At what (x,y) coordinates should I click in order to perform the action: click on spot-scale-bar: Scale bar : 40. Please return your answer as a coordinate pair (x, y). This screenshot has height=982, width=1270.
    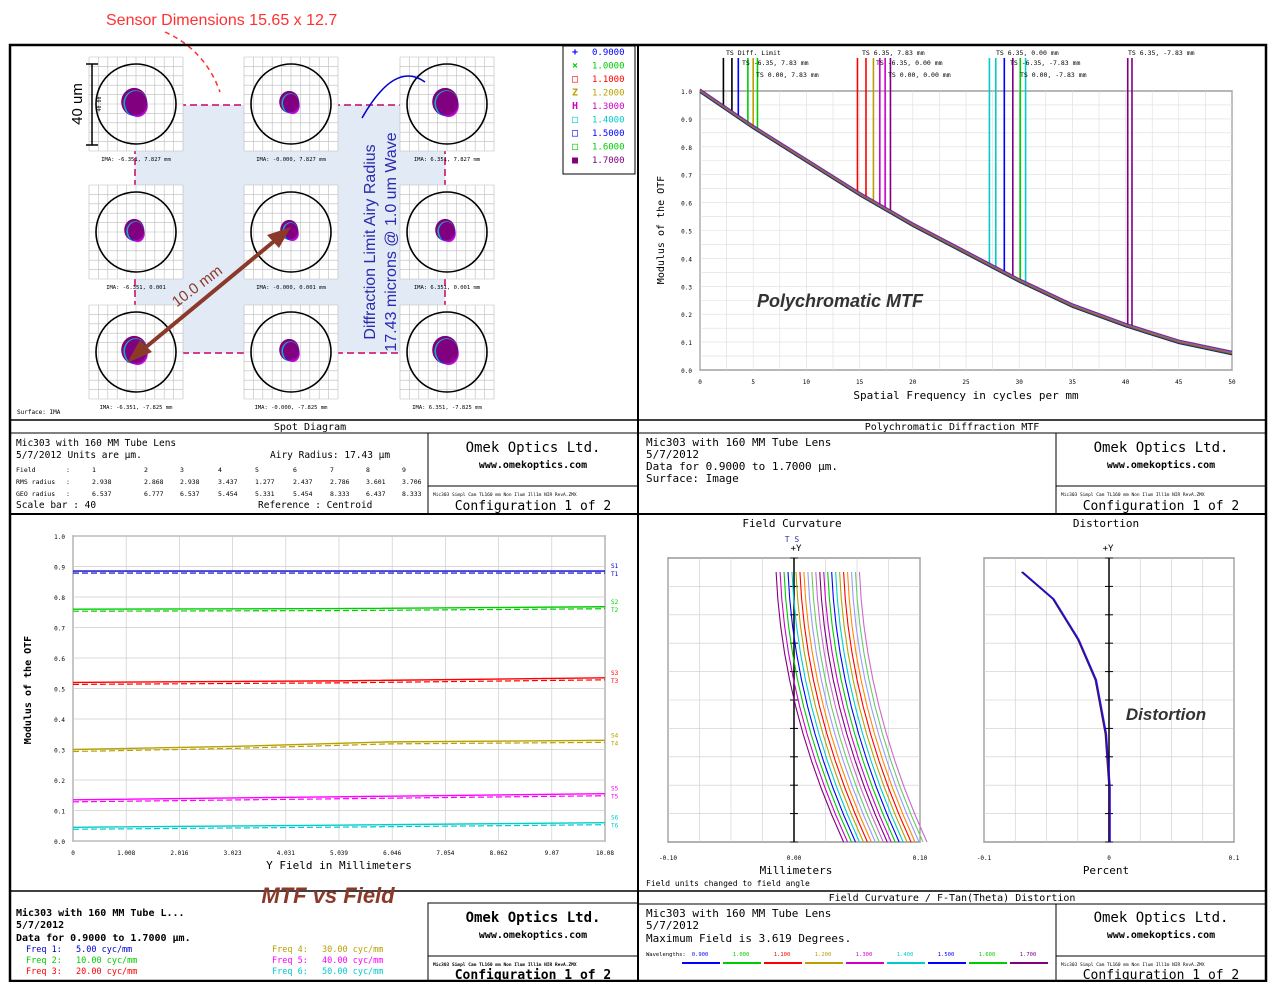
    Looking at the image, I should click on (56, 505).